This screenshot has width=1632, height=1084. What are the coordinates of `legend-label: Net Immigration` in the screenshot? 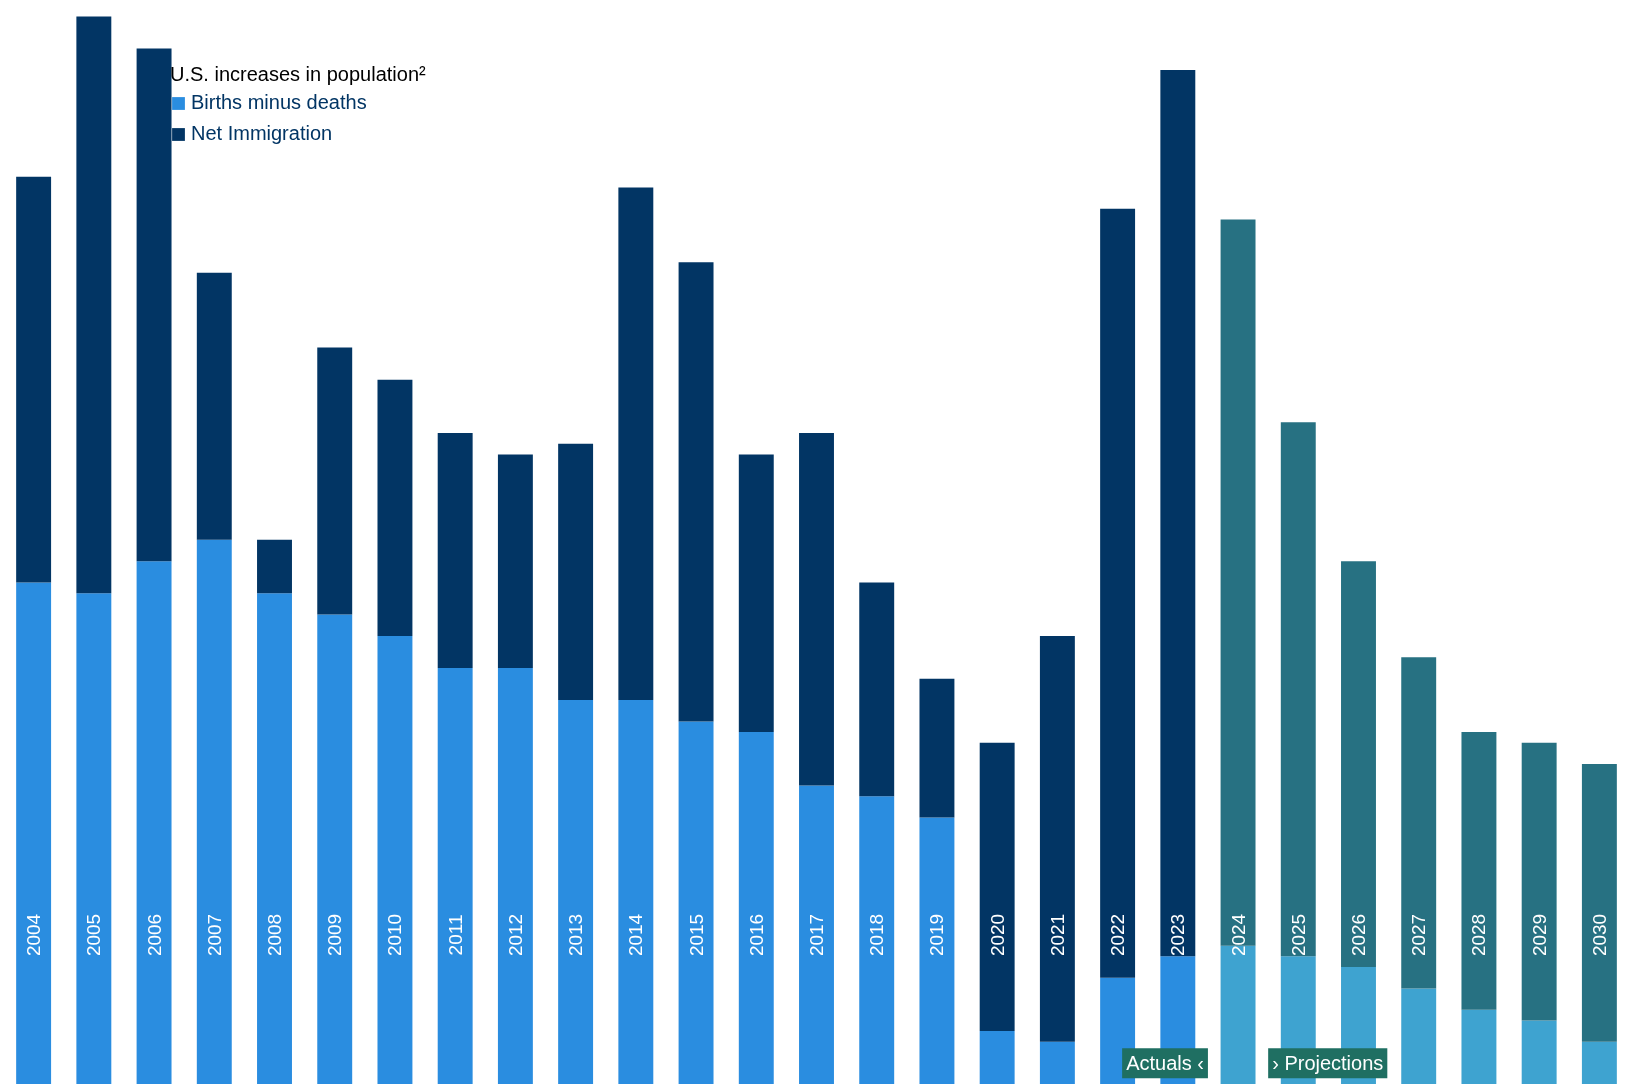 It's located at (262, 133).